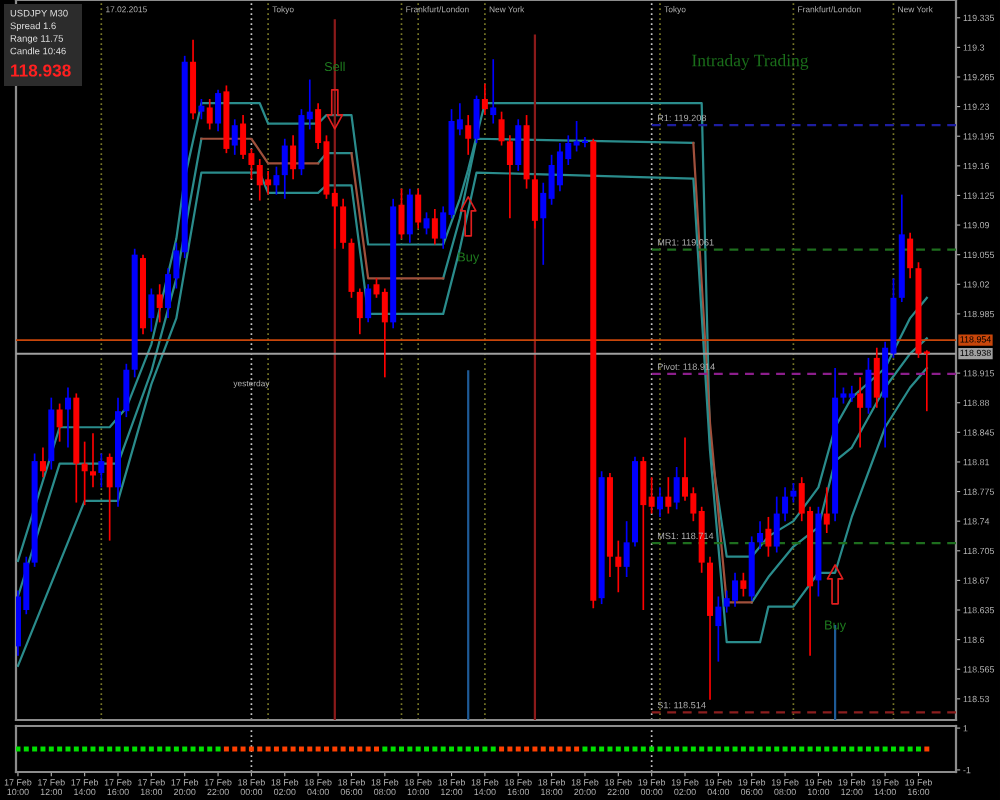 The height and width of the screenshot is (800, 1000). Describe the element at coordinates (750, 62) in the screenshot. I see `text: Intraday Trading` at that location.